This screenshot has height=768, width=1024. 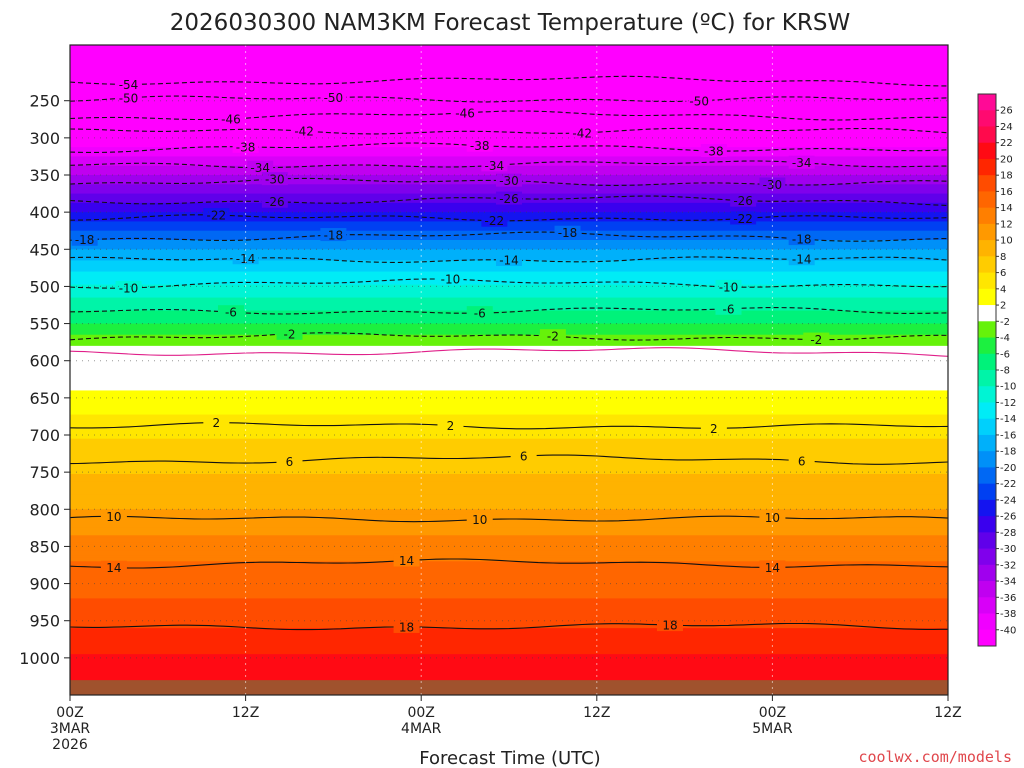 I want to click on contour-label: 14, so click(x=406, y=561).